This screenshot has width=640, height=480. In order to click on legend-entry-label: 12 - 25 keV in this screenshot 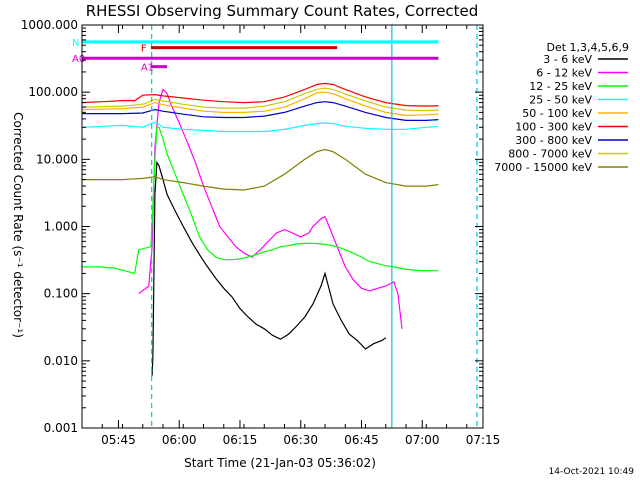, I will do `click(560, 86)`.